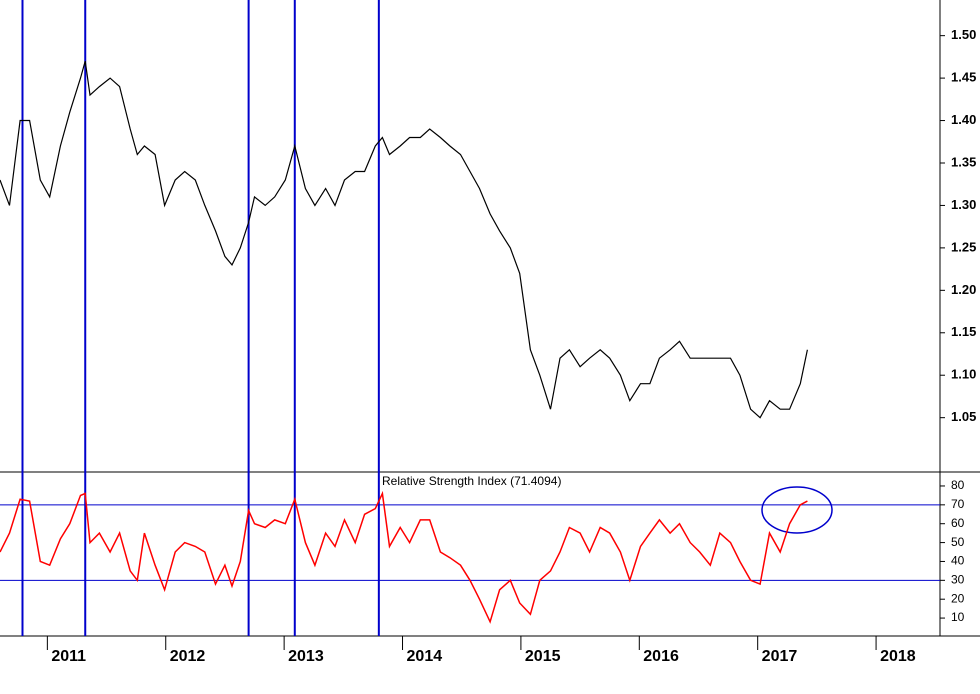 Image resolution: width=980 pixels, height=694 pixels. What do you see at coordinates (958, 504) in the screenshot?
I see `y-tick-label: 70` at bounding box center [958, 504].